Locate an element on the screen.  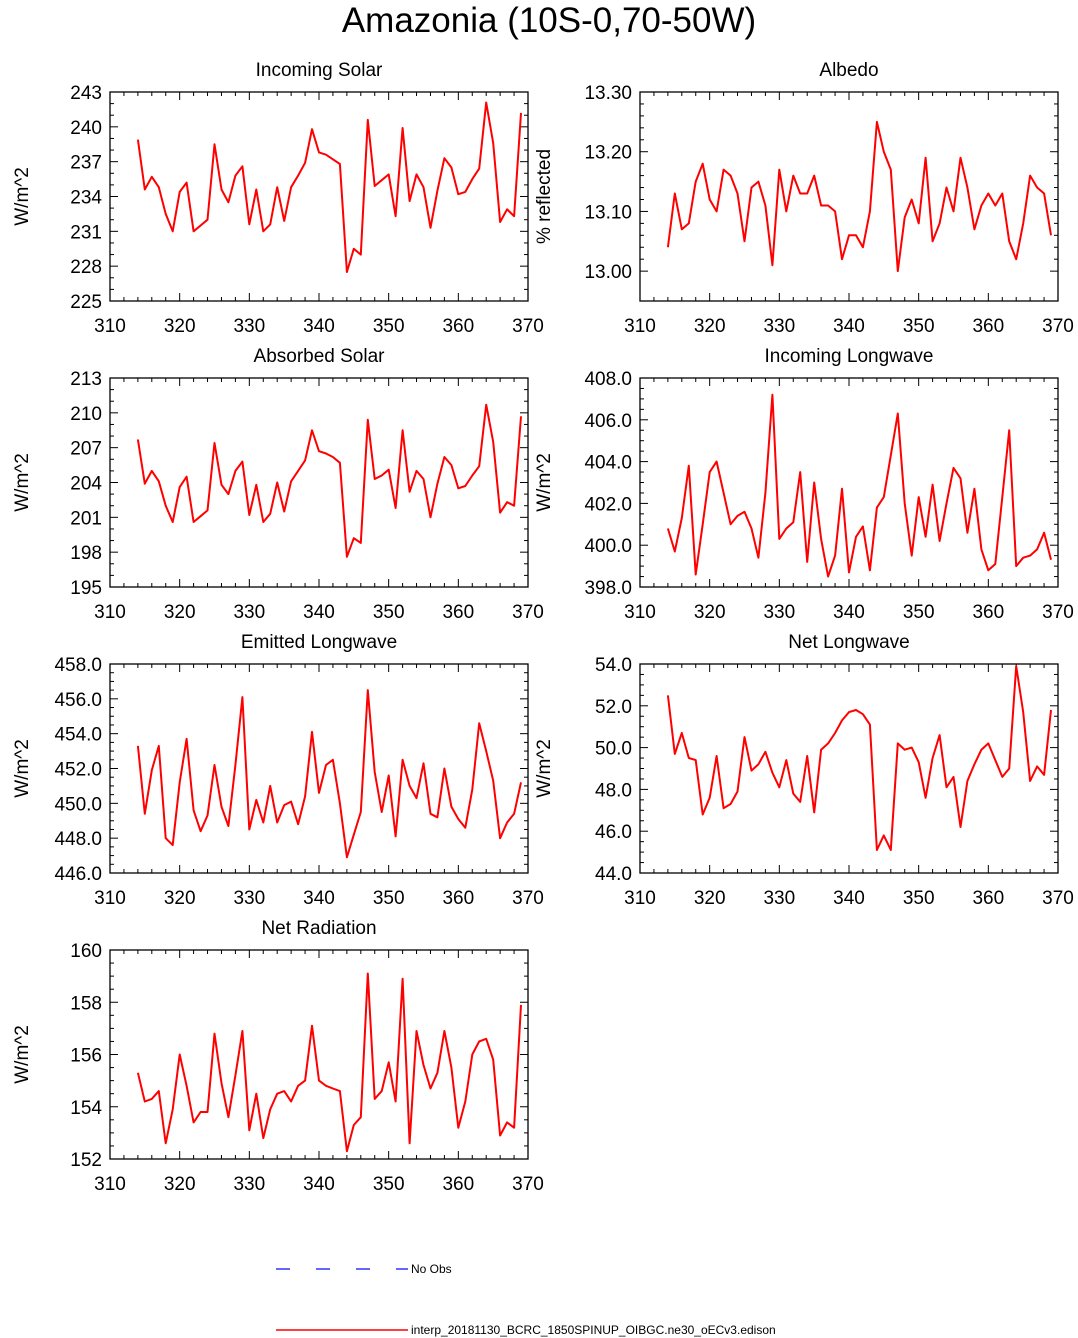
y-tick-label: 406.0 is located at coordinates (608, 421).